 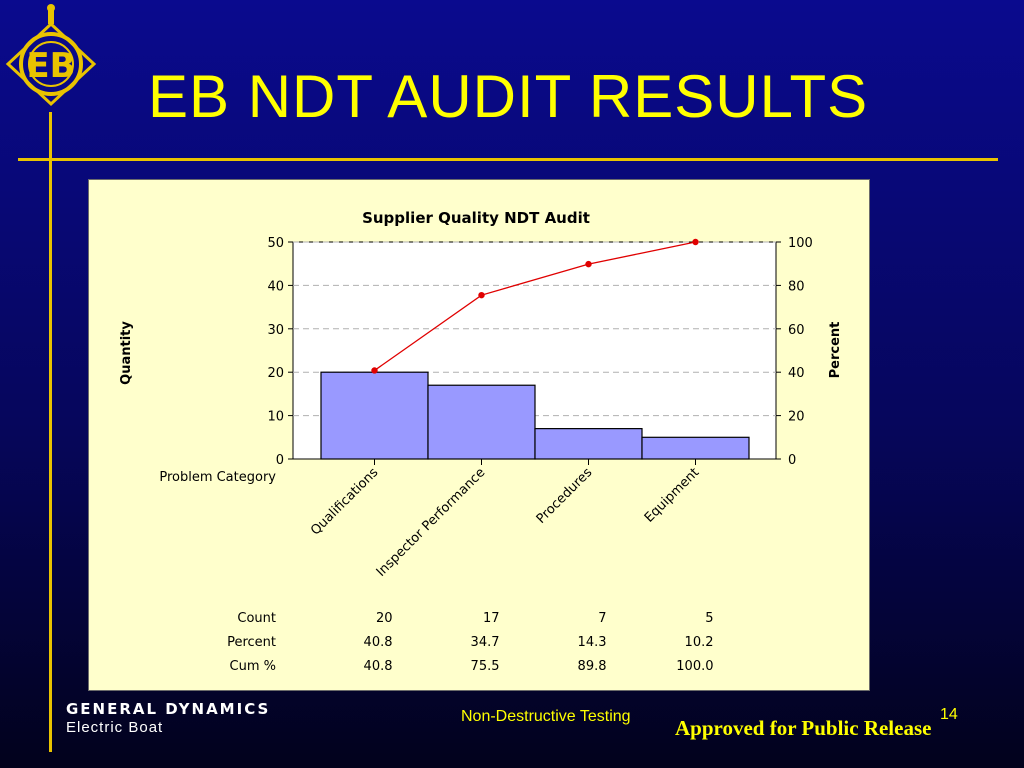 What do you see at coordinates (602, 618) in the screenshot?
I see `table-cell: 7` at bounding box center [602, 618].